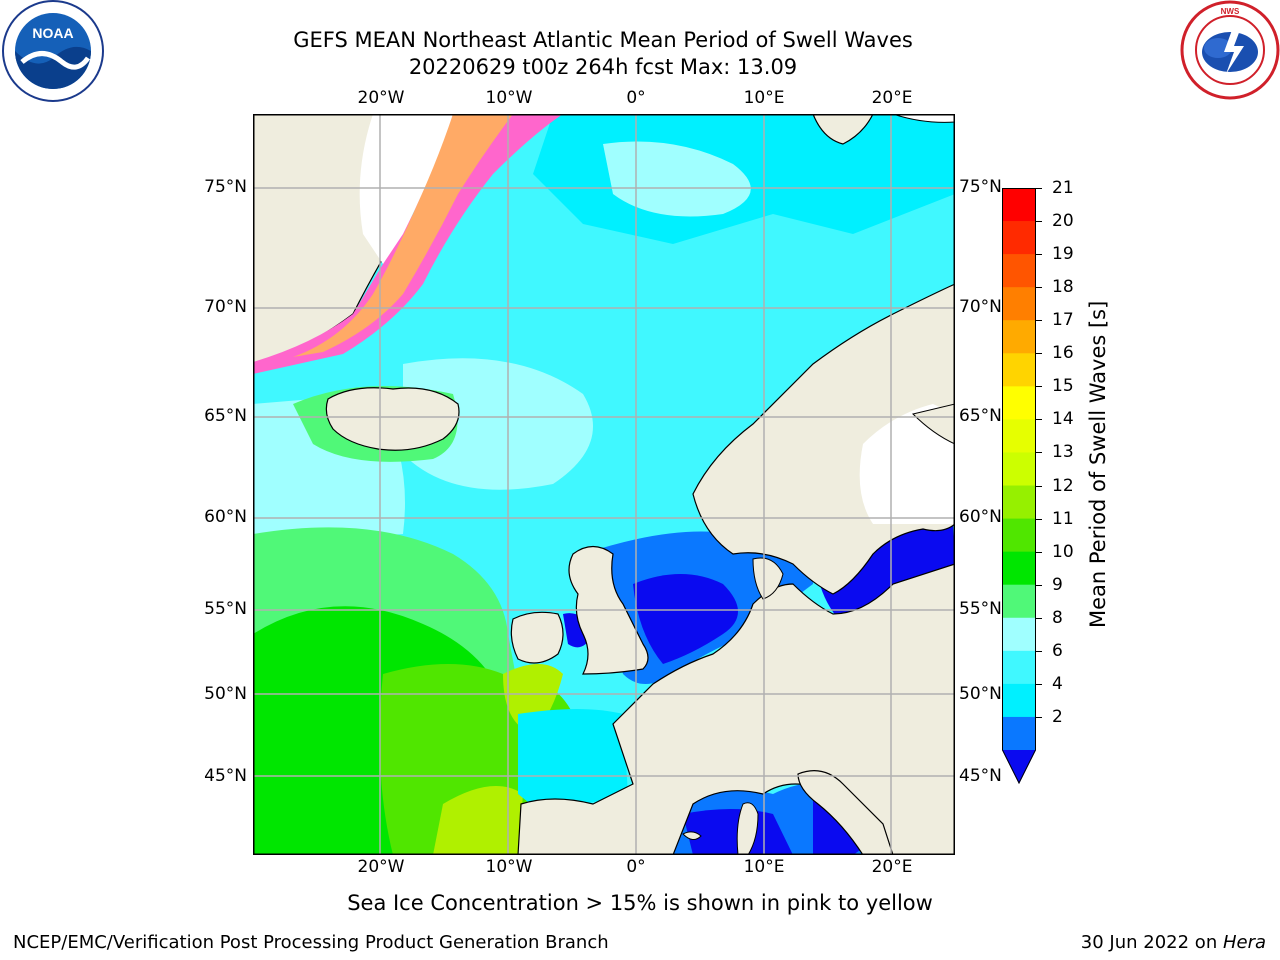  I want to click on lon-label-top: 10°E, so click(764, 98).